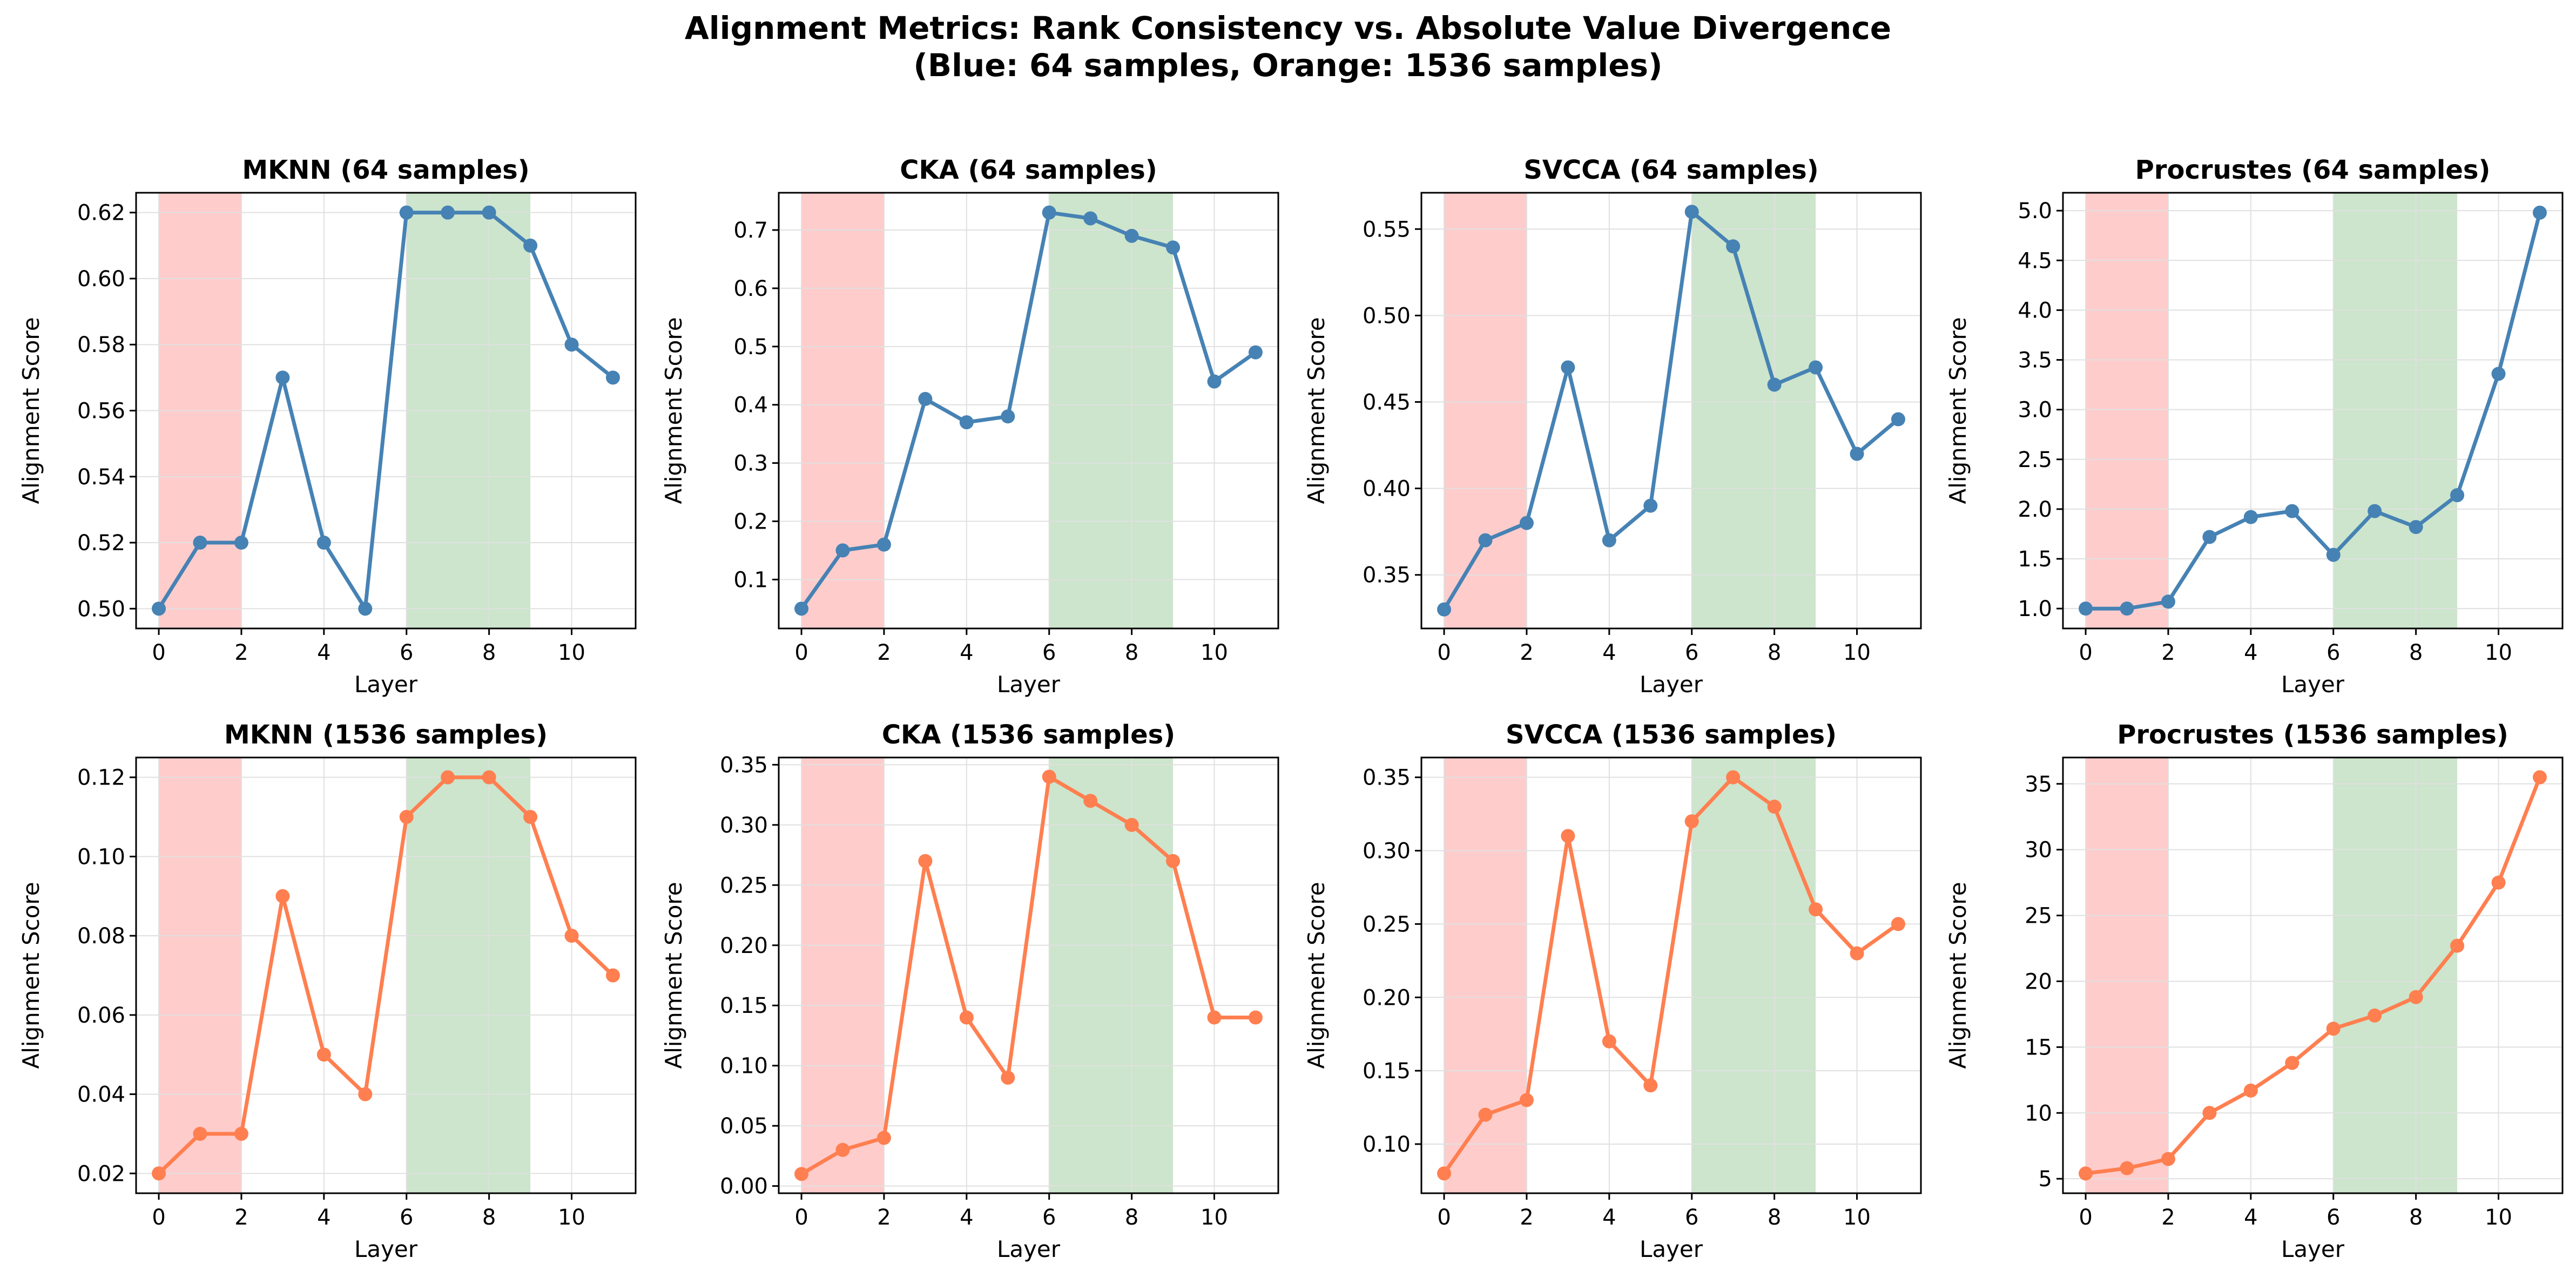  Describe the element at coordinates (2035, 211) in the screenshot. I see `y-tick-label: 5.0` at that location.